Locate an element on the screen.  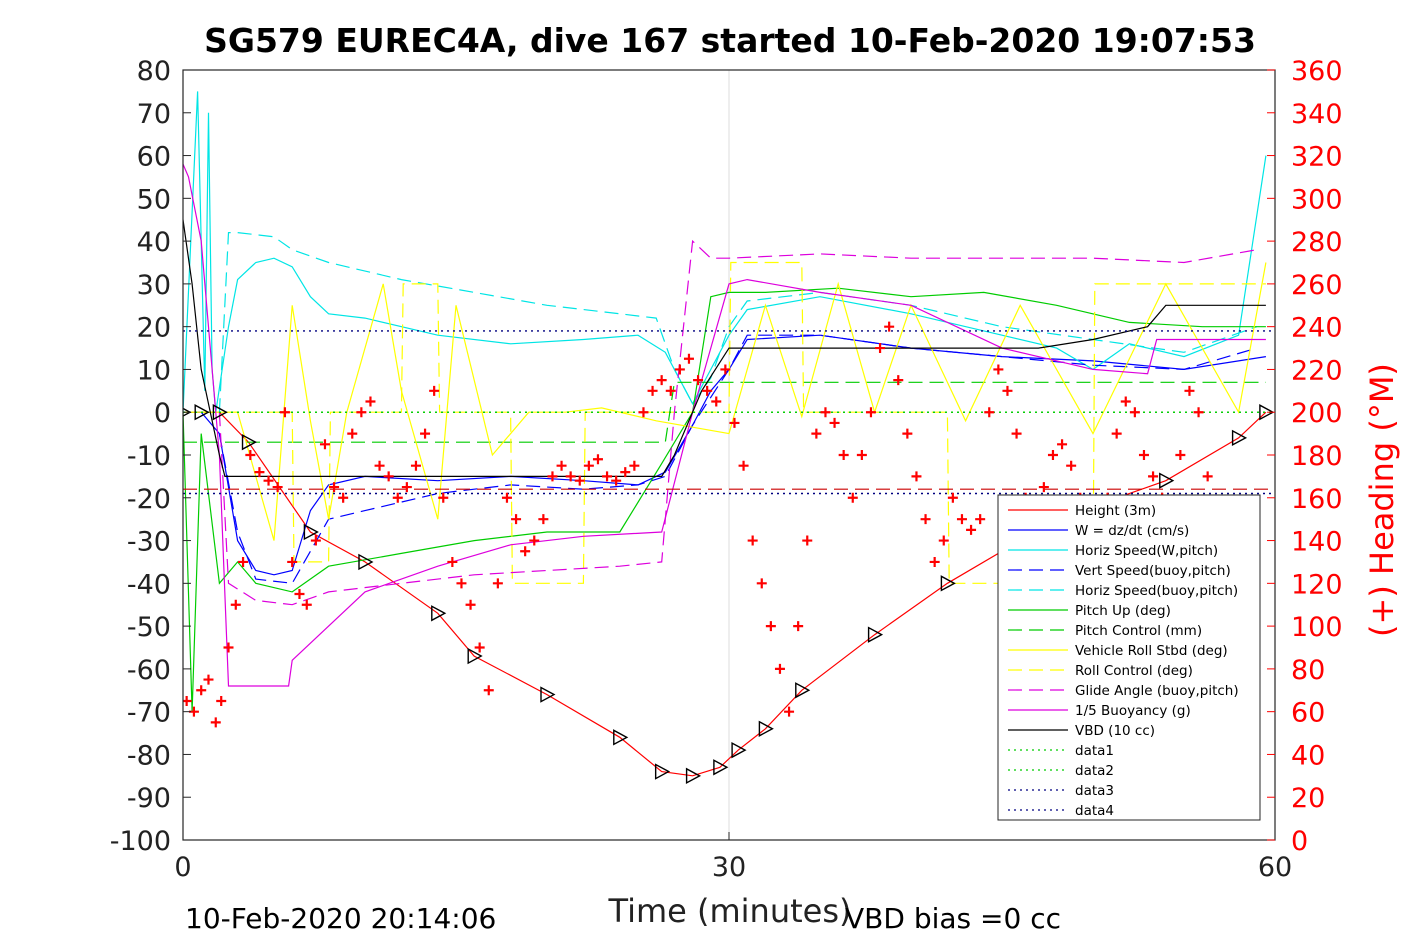
y-tick-label: 60 is located at coordinates (154, 157).